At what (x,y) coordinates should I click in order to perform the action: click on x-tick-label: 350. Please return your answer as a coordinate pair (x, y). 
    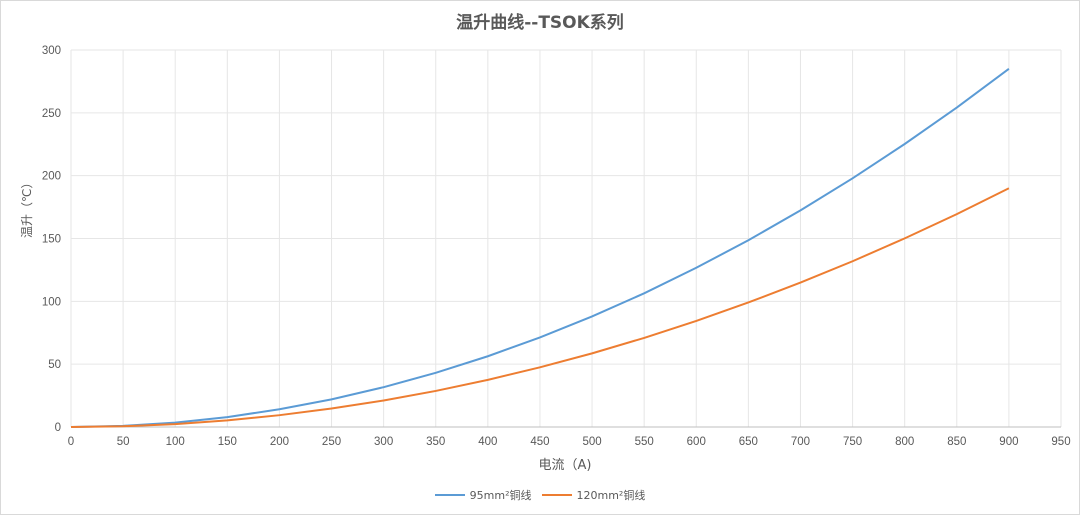
    Looking at the image, I should click on (435, 442).